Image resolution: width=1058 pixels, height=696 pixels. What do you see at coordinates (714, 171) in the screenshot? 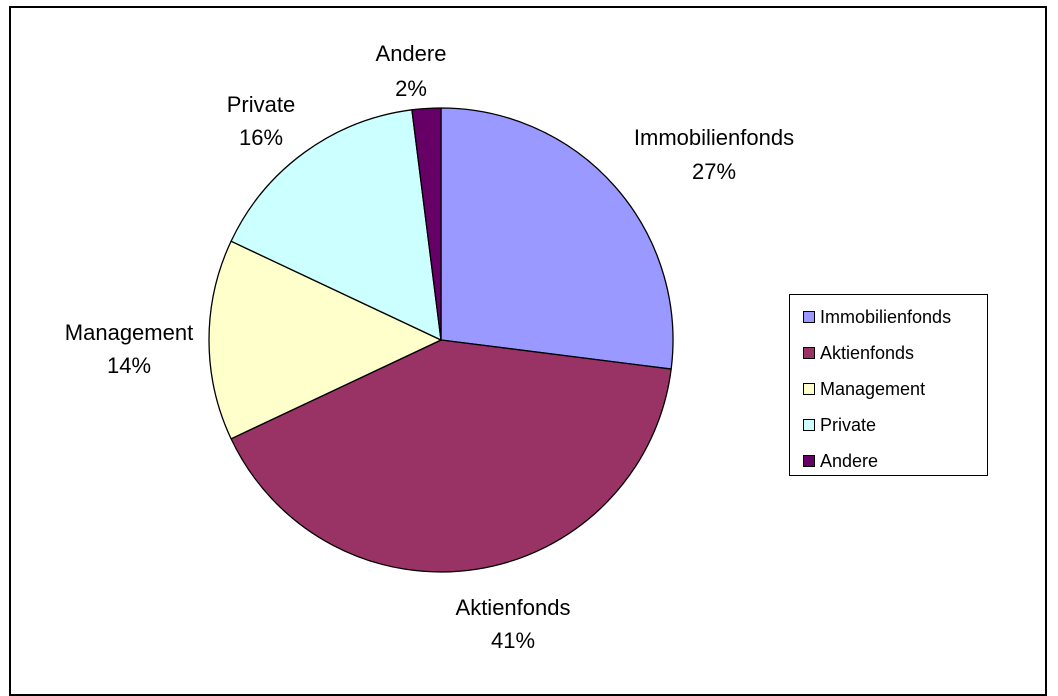
I see `slice-percent-immobilienfonds: 27%` at bounding box center [714, 171].